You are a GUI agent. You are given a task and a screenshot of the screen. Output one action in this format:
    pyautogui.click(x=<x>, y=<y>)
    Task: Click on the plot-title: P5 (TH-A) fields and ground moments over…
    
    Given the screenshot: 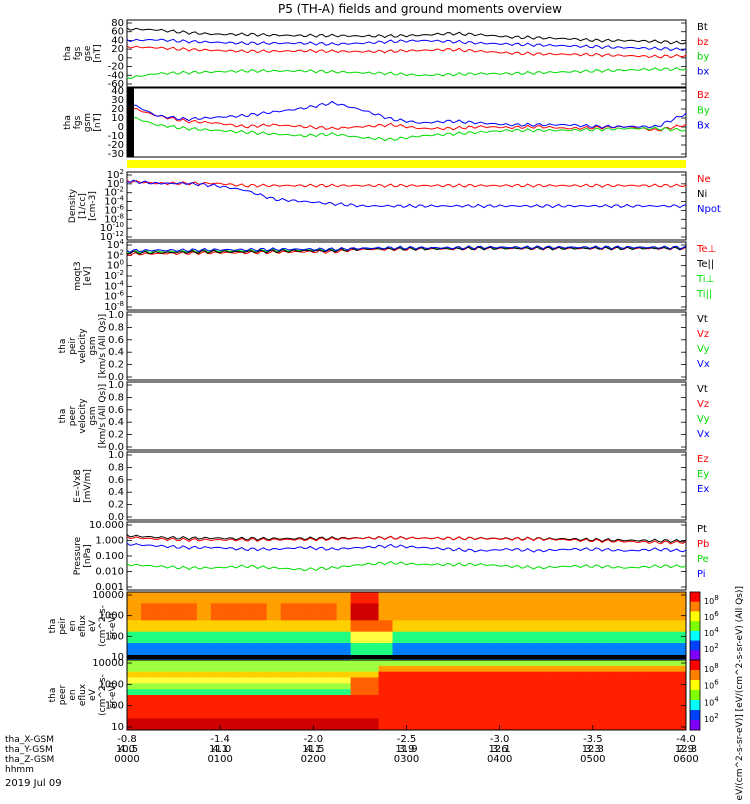 What is the action you would take?
    pyautogui.click(x=420, y=9)
    